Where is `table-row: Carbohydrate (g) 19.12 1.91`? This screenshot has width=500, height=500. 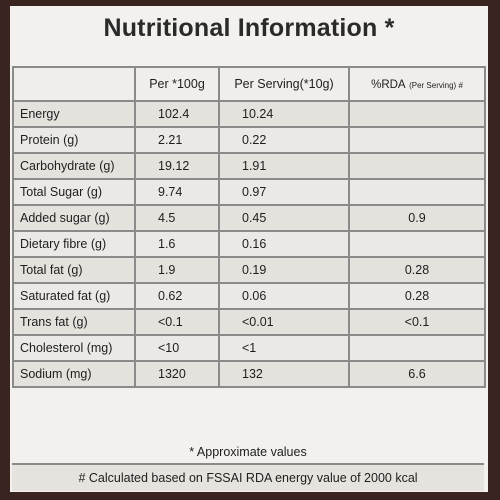 table-row: Carbohydrate (g) 19.12 1.91 is located at coordinates (249, 166).